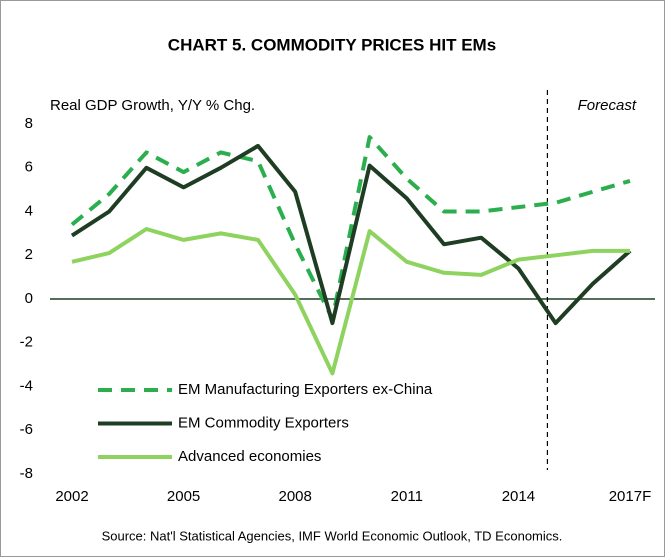  Describe the element at coordinates (407, 496) in the screenshot. I see `x-tick-label: 2011` at that location.